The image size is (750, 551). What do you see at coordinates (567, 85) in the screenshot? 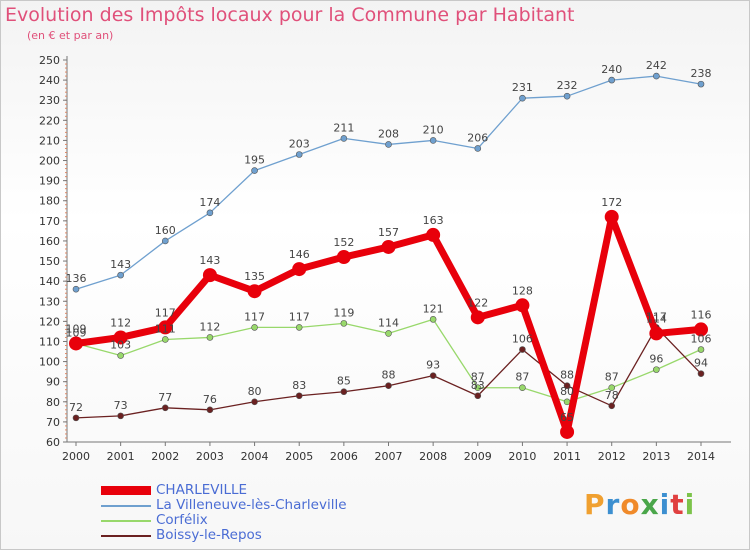
I see `data-label: 232` at bounding box center [567, 85].